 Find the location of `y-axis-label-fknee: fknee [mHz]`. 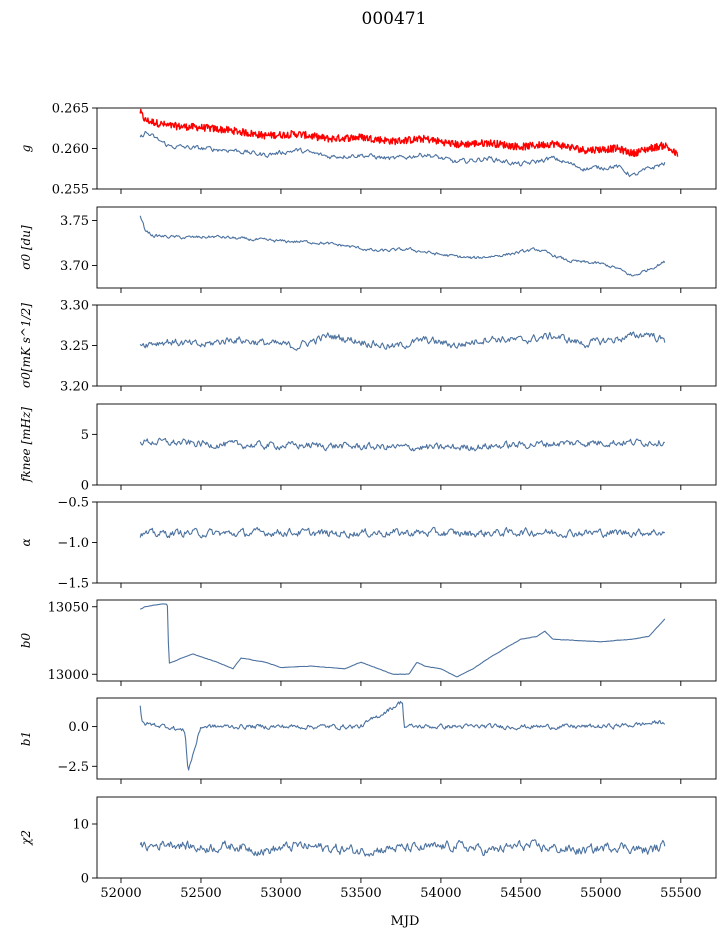

y-axis-label-fknee: fknee [mHz] is located at coordinates (26, 445).